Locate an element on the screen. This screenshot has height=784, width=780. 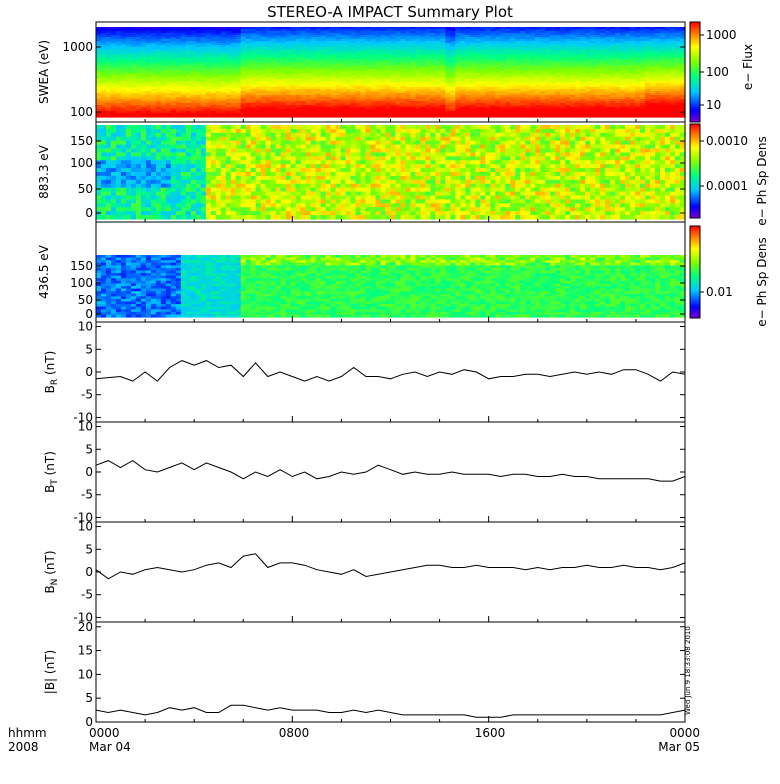
y-tick-label-5-0: 10 is located at coordinates (85, 527).